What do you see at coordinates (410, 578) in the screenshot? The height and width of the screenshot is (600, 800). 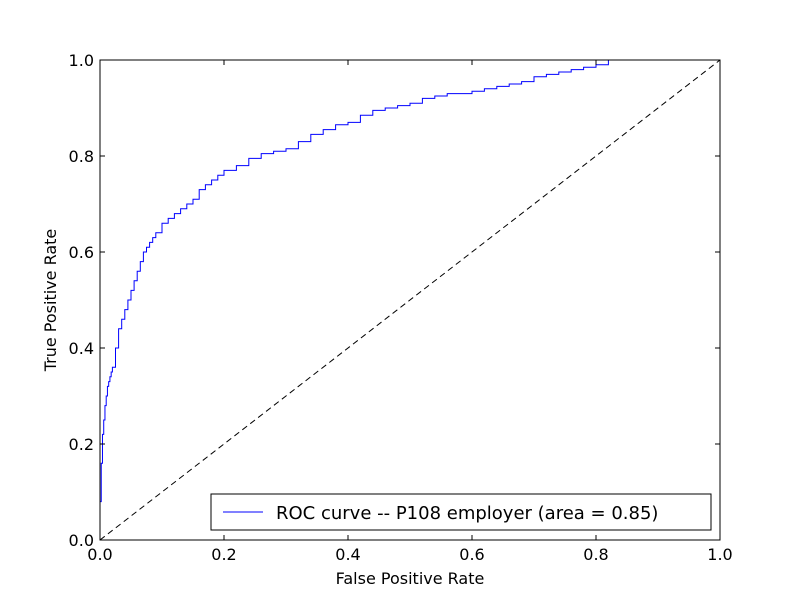 I see `x-axis-label: False Positive Rate` at bounding box center [410, 578].